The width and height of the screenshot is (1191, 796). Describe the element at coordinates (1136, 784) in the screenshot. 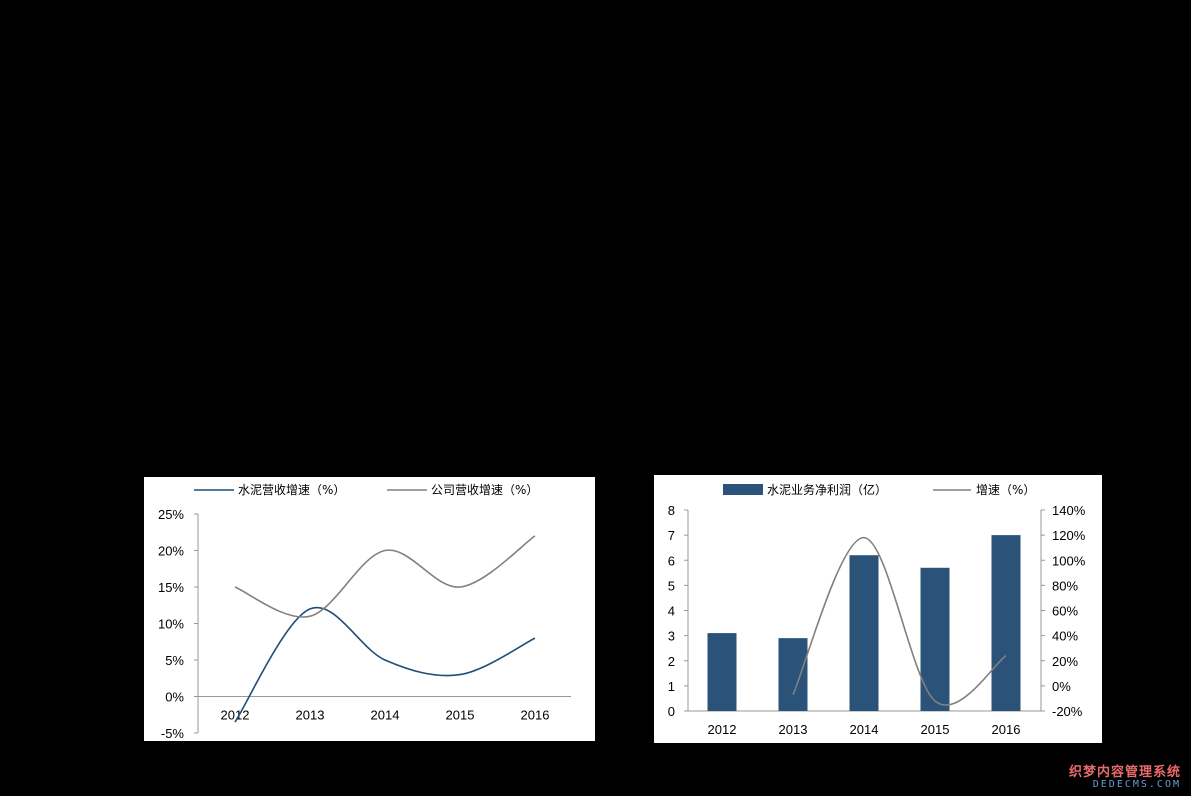

I see `watermark-en: DEDECMS.COM` at that location.